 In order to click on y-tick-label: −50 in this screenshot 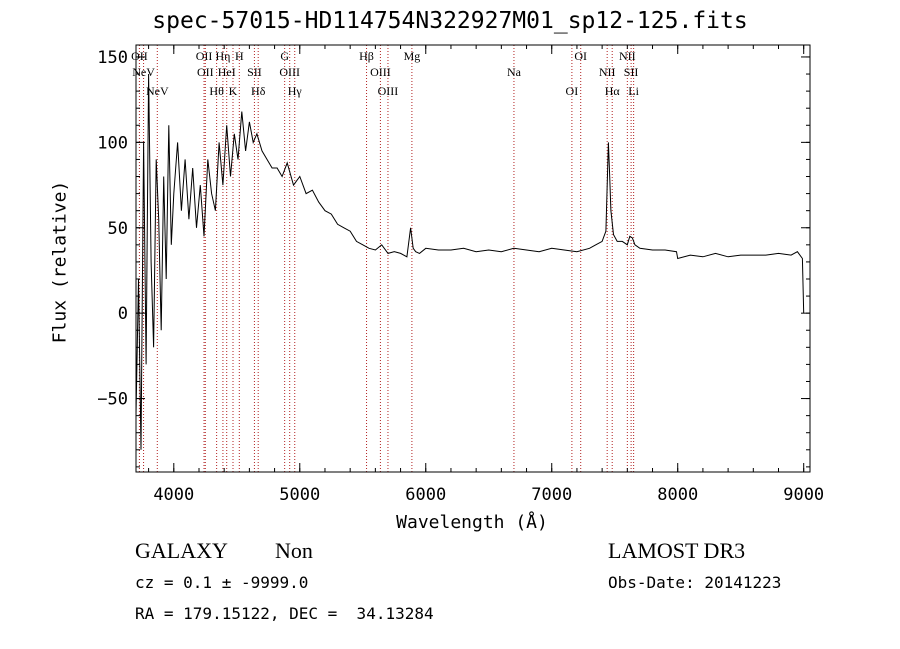, I will do `click(112, 400)`.